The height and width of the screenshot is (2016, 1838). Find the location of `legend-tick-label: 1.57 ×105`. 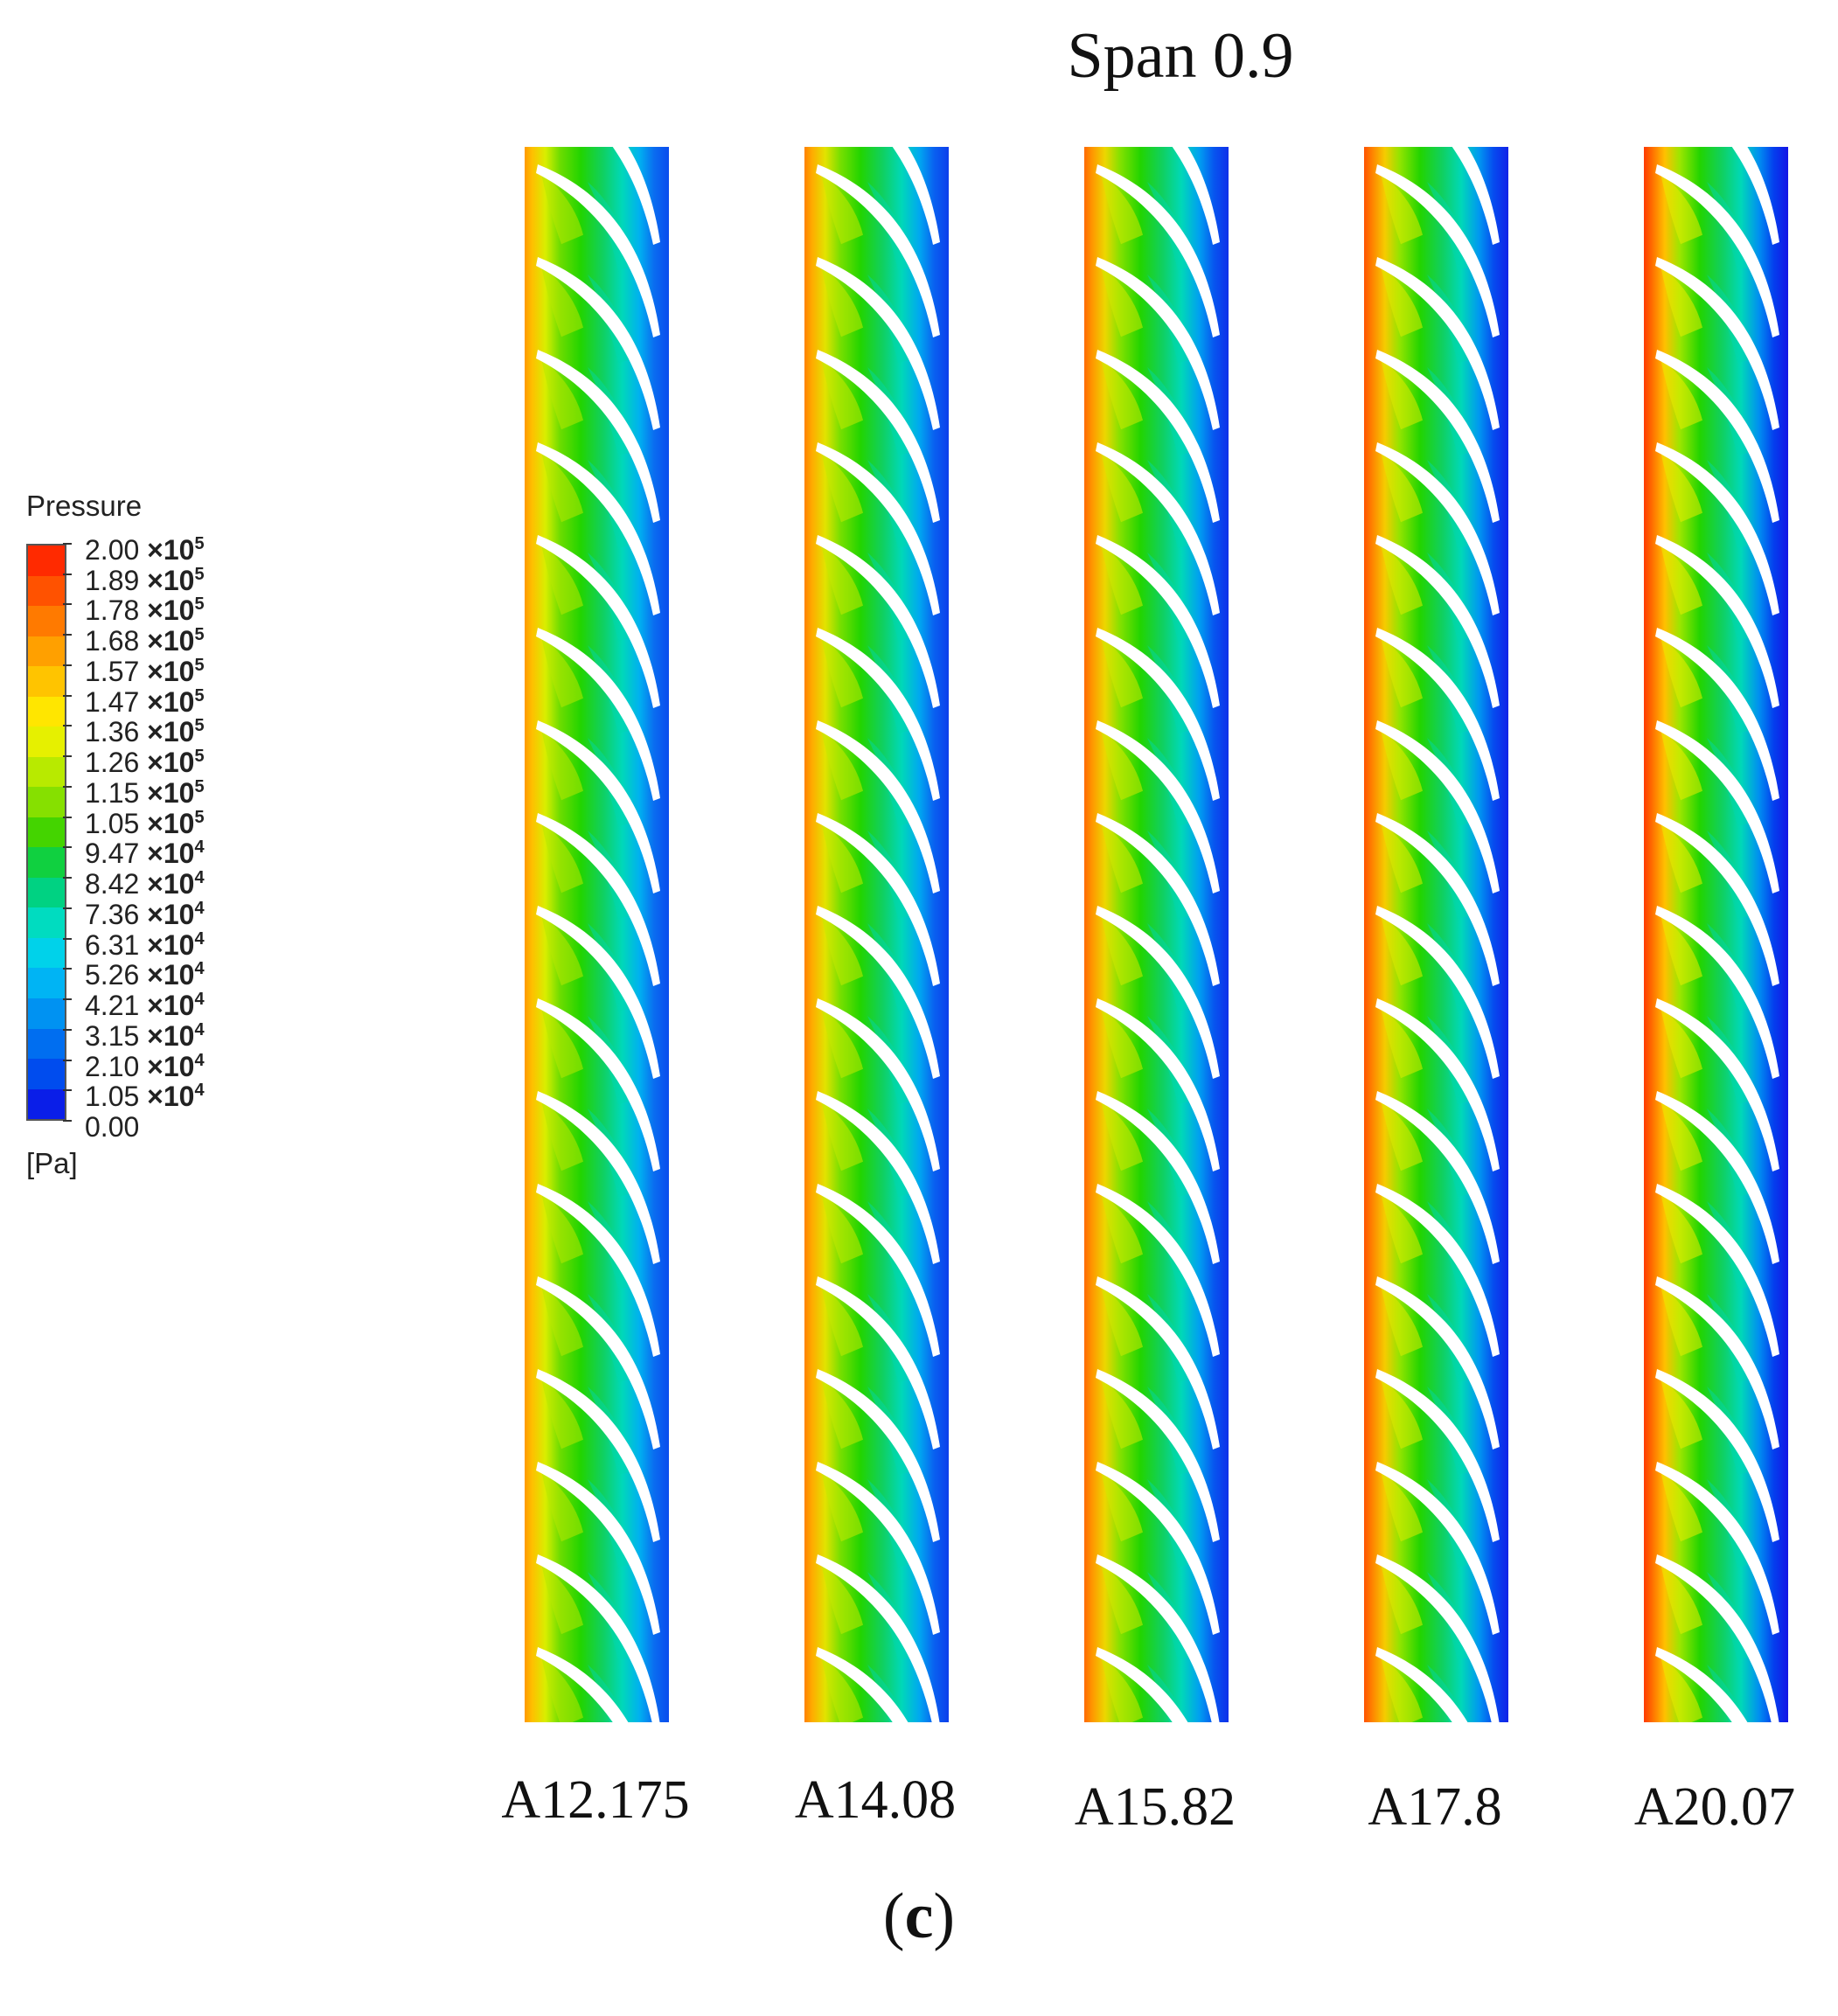

legend-tick-label: 1.57 ×105 is located at coordinates (145, 671).